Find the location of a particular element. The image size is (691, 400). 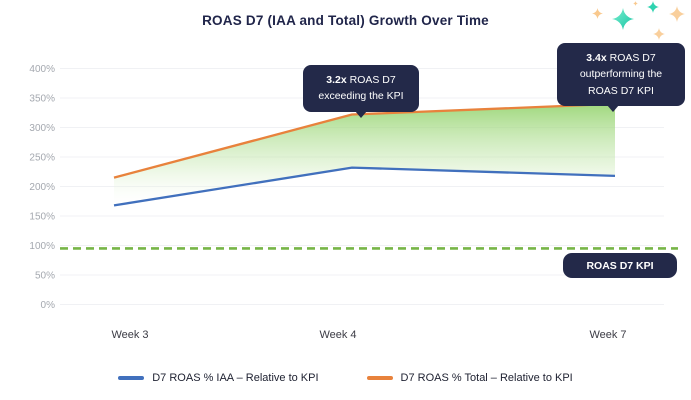

y-tick-label: 0% is located at coordinates (48, 305).